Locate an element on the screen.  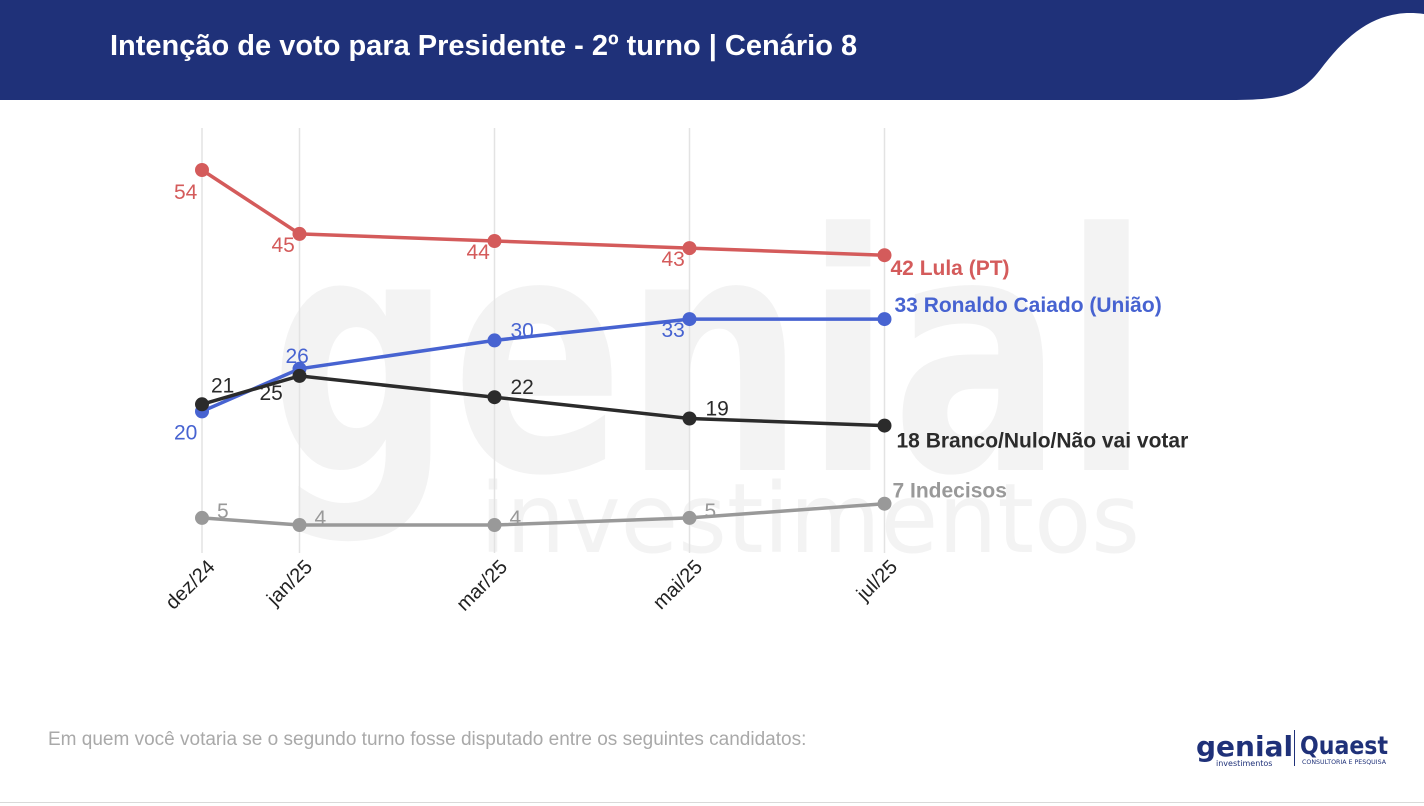
x-tick-label: mai/25 is located at coordinates (678, 585).